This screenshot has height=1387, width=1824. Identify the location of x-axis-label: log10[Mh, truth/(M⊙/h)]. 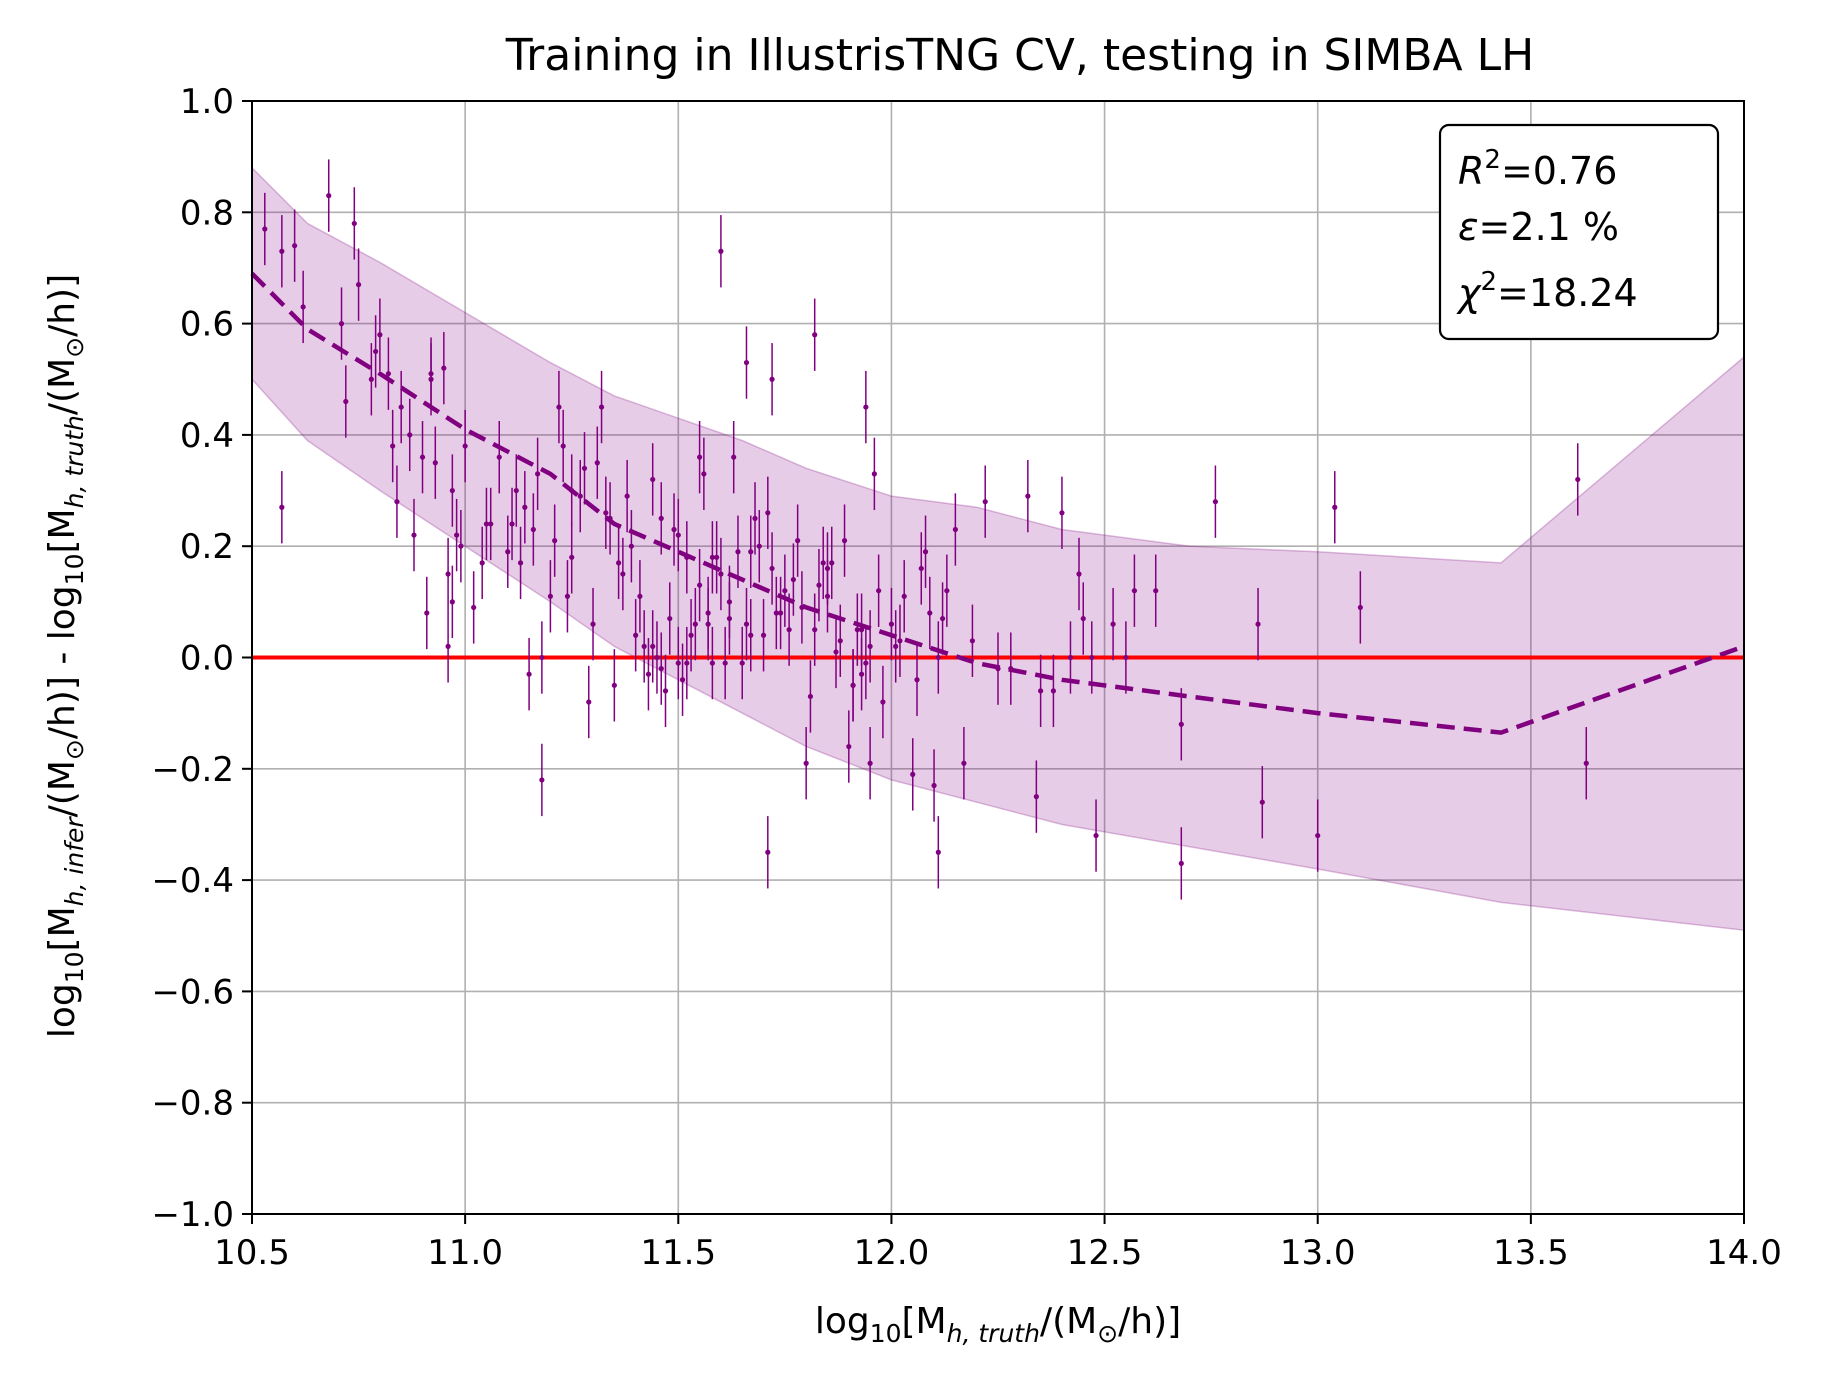
(998, 1324).